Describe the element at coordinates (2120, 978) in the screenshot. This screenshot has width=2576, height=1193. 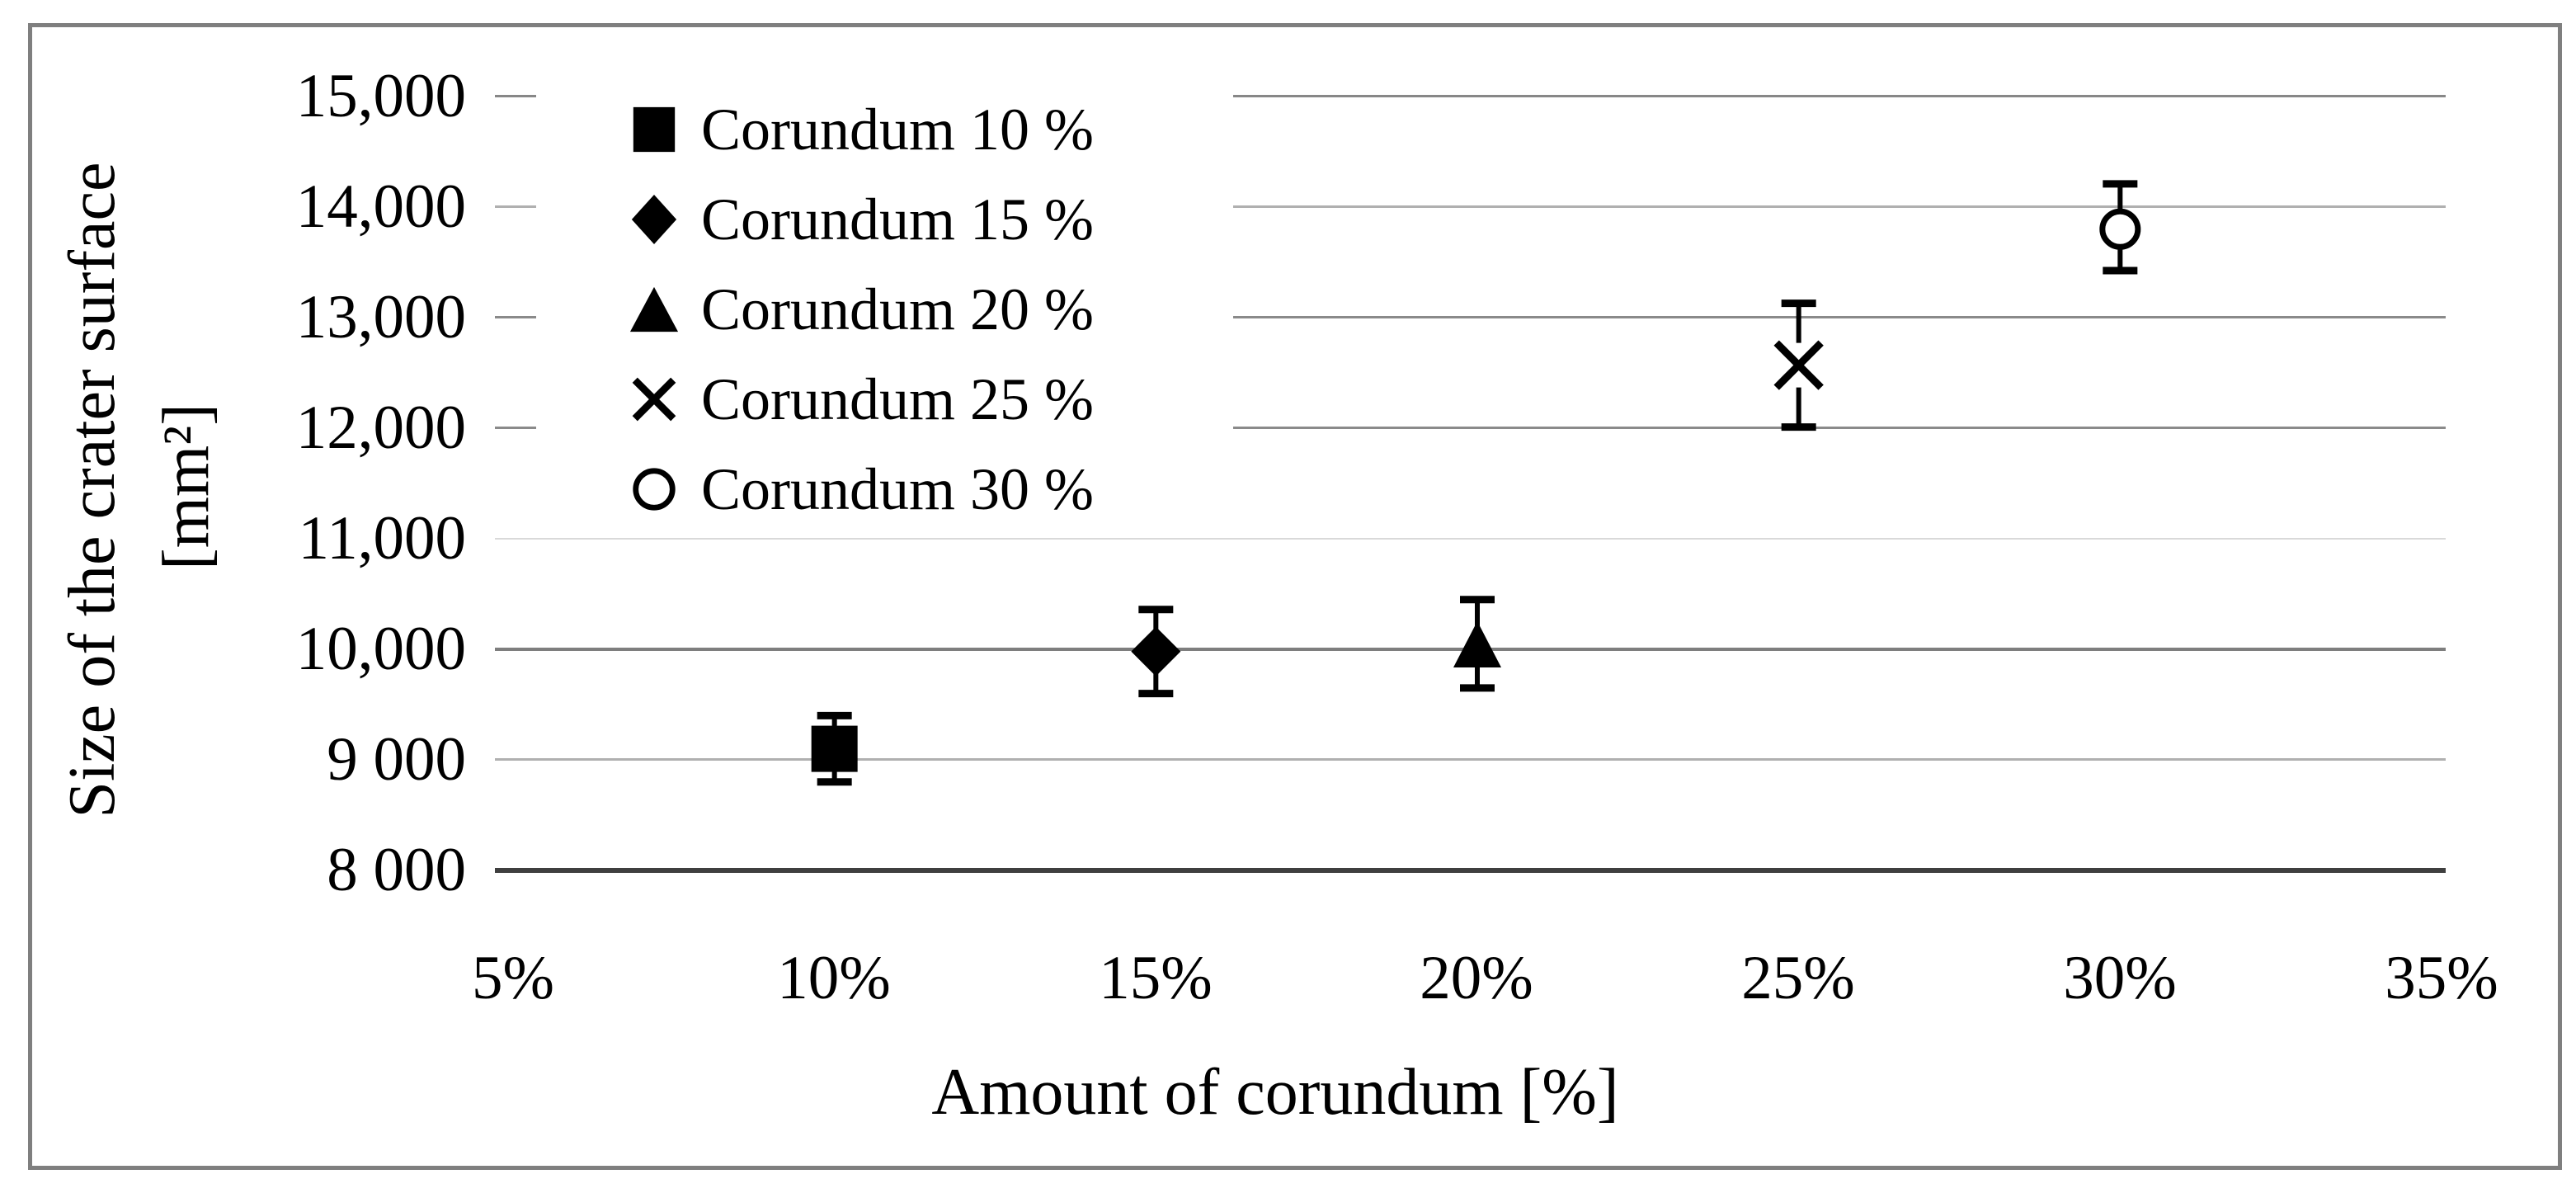
I see `x-tick-label: 30%` at that location.